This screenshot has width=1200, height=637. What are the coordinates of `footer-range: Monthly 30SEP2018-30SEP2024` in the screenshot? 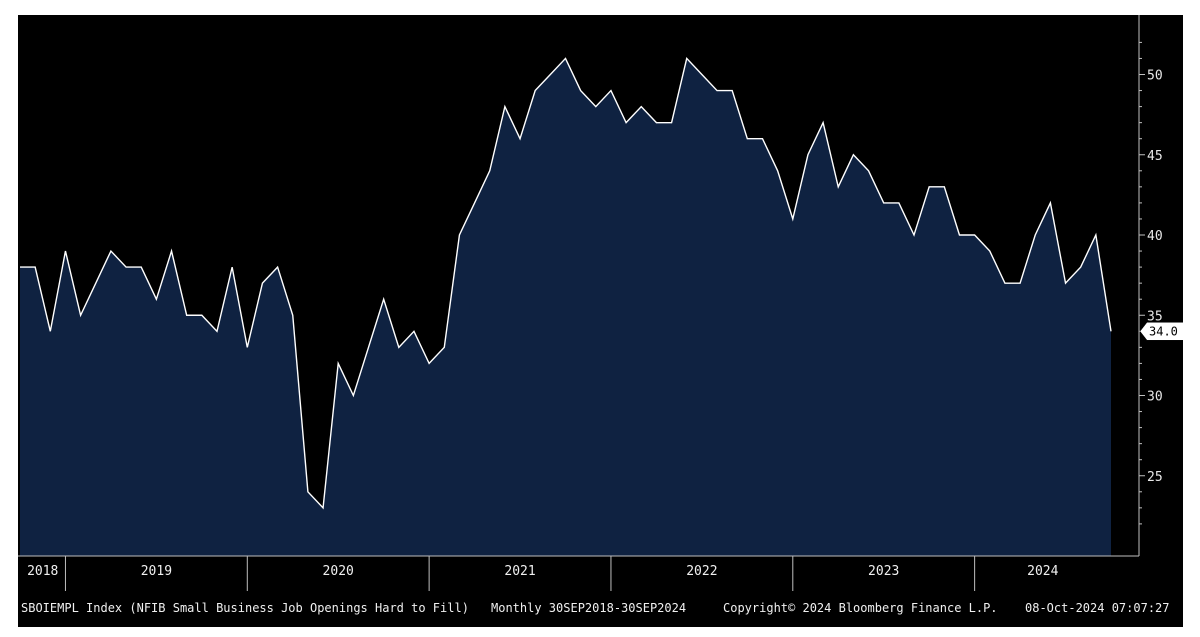 It's located at (588, 608).